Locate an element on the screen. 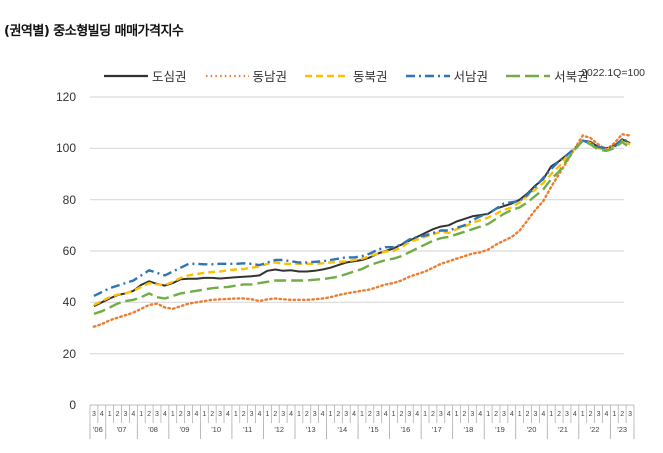 The image size is (663, 453). x-year-label: '10 is located at coordinates (216, 429).